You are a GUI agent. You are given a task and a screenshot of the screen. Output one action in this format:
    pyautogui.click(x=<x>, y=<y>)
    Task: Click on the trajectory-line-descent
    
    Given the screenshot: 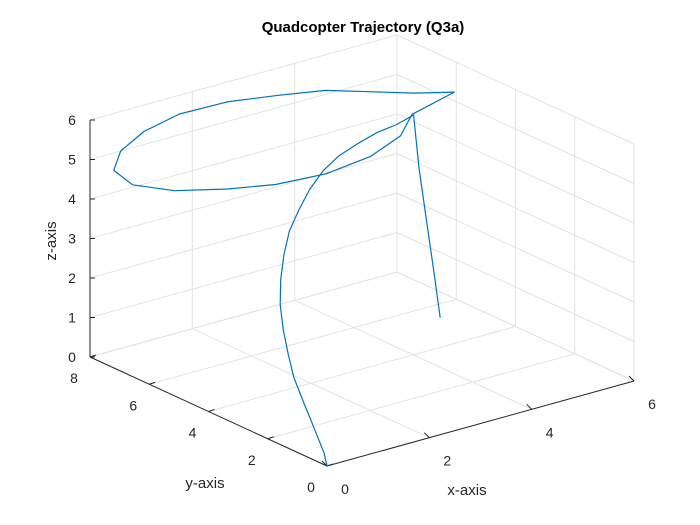 What is the action you would take?
    pyautogui.click(x=427, y=216)
    